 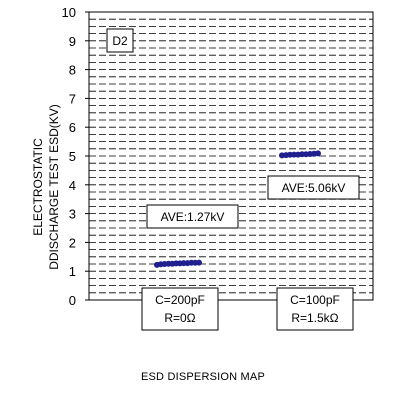 What do you see at coordinates (72, 214) in the screenshot?
I see `y-tick-label: 3` at bounding box center [72, 214].